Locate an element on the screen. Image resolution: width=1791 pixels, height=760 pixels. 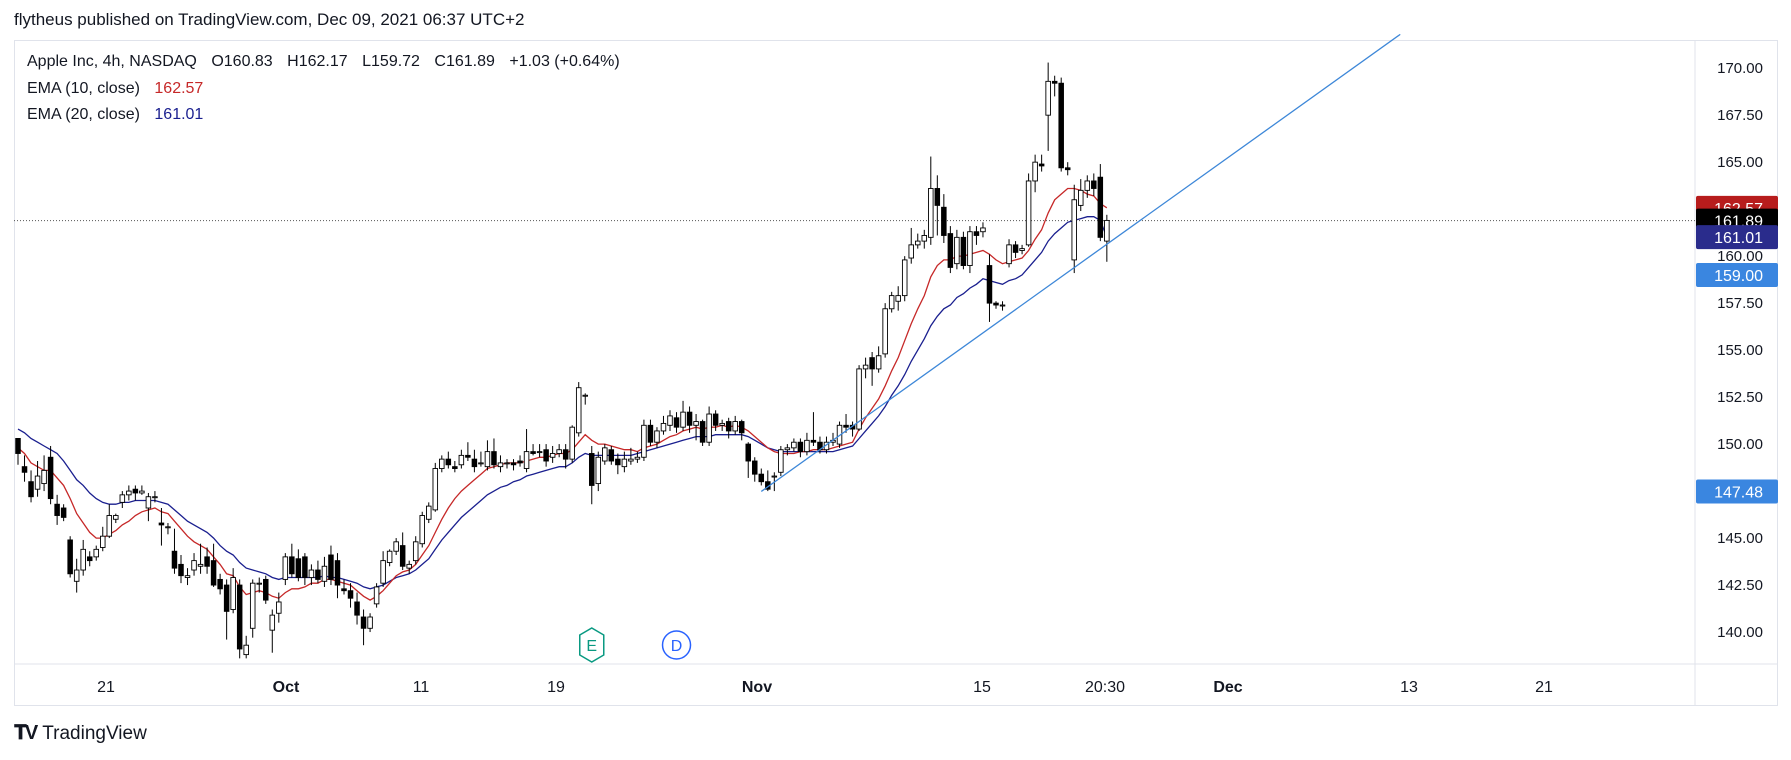
price-badge-label: 147.48 is located at coordinates (1738, 492).